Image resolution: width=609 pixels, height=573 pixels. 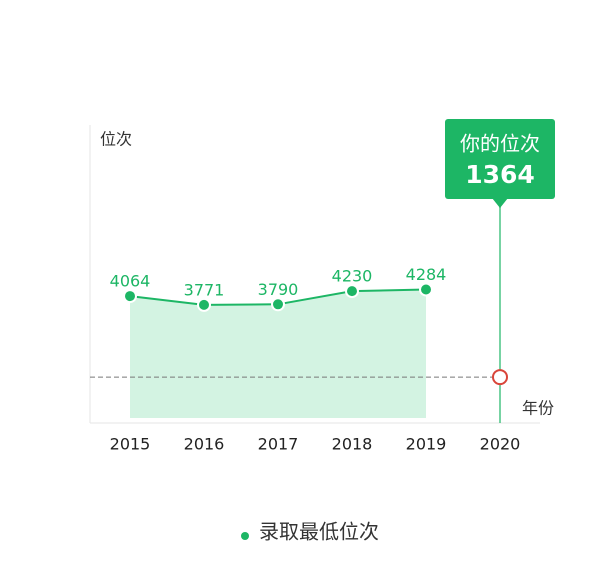 What do you see at coordinates (278, 444) in the screenshot?
I see `x-tick-label: 2017` at bounding box center [278, 444].